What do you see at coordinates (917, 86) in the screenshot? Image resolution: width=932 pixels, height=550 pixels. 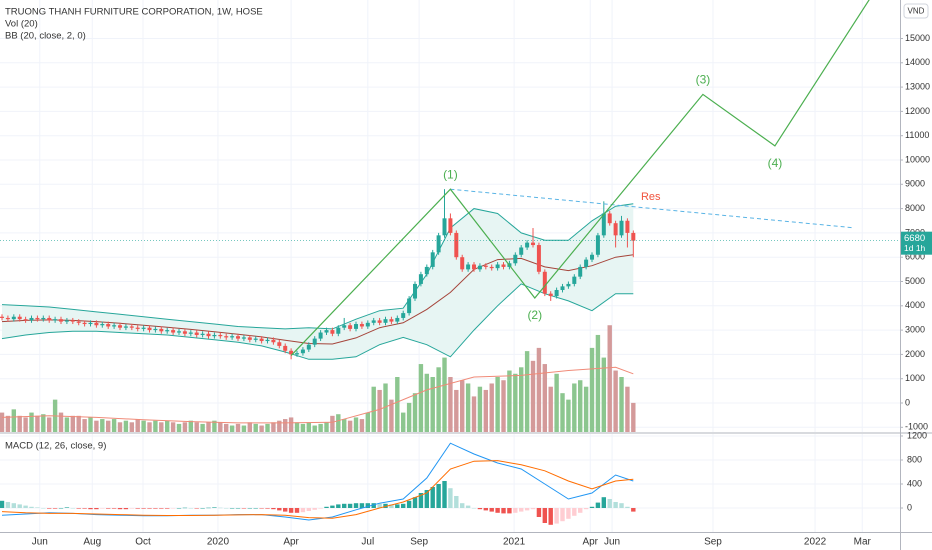 I see `y-tick-label: 13000` at bounding box center [917, 86].